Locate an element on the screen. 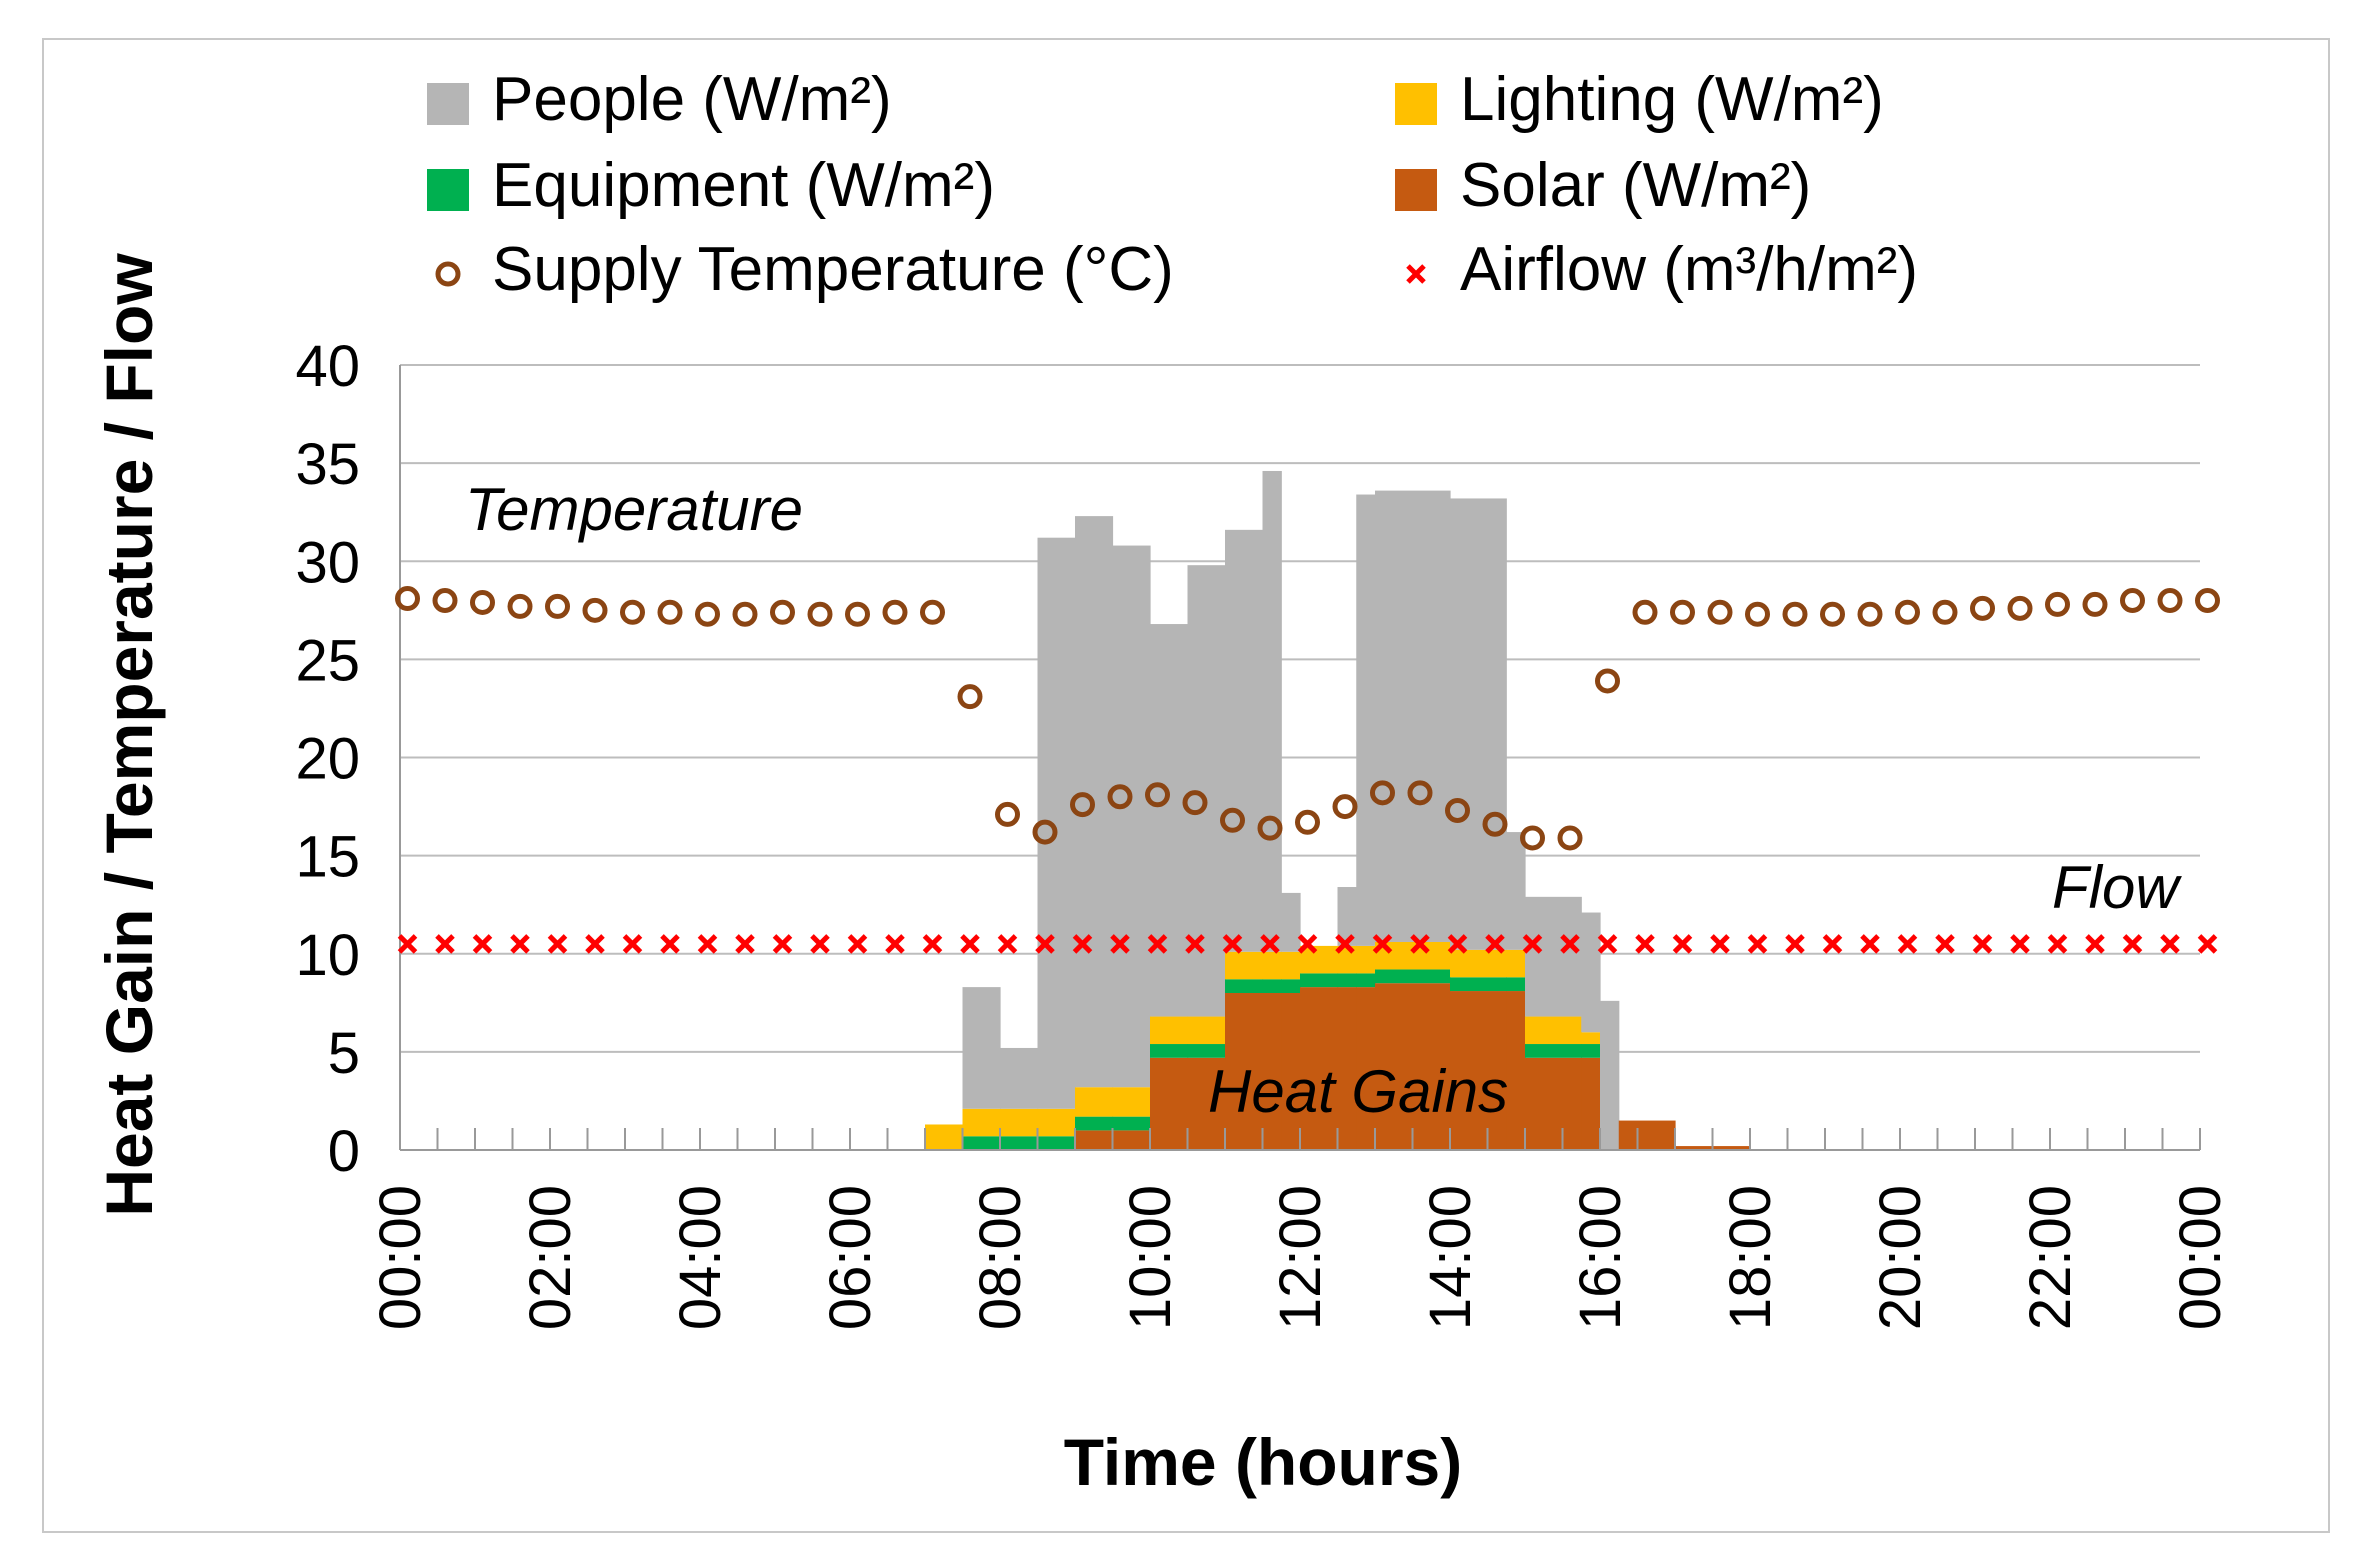 The height and width of the screenshot is (1558, 2366). airflow-legend-swatch is located at coordinates (1416, 274).